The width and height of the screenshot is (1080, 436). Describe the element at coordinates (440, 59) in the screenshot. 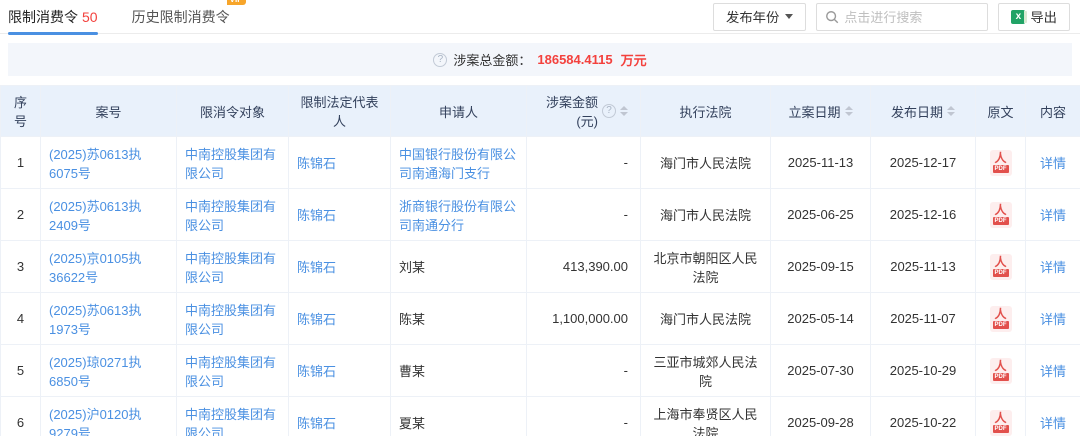

I see `help-icon: ?` at that location.